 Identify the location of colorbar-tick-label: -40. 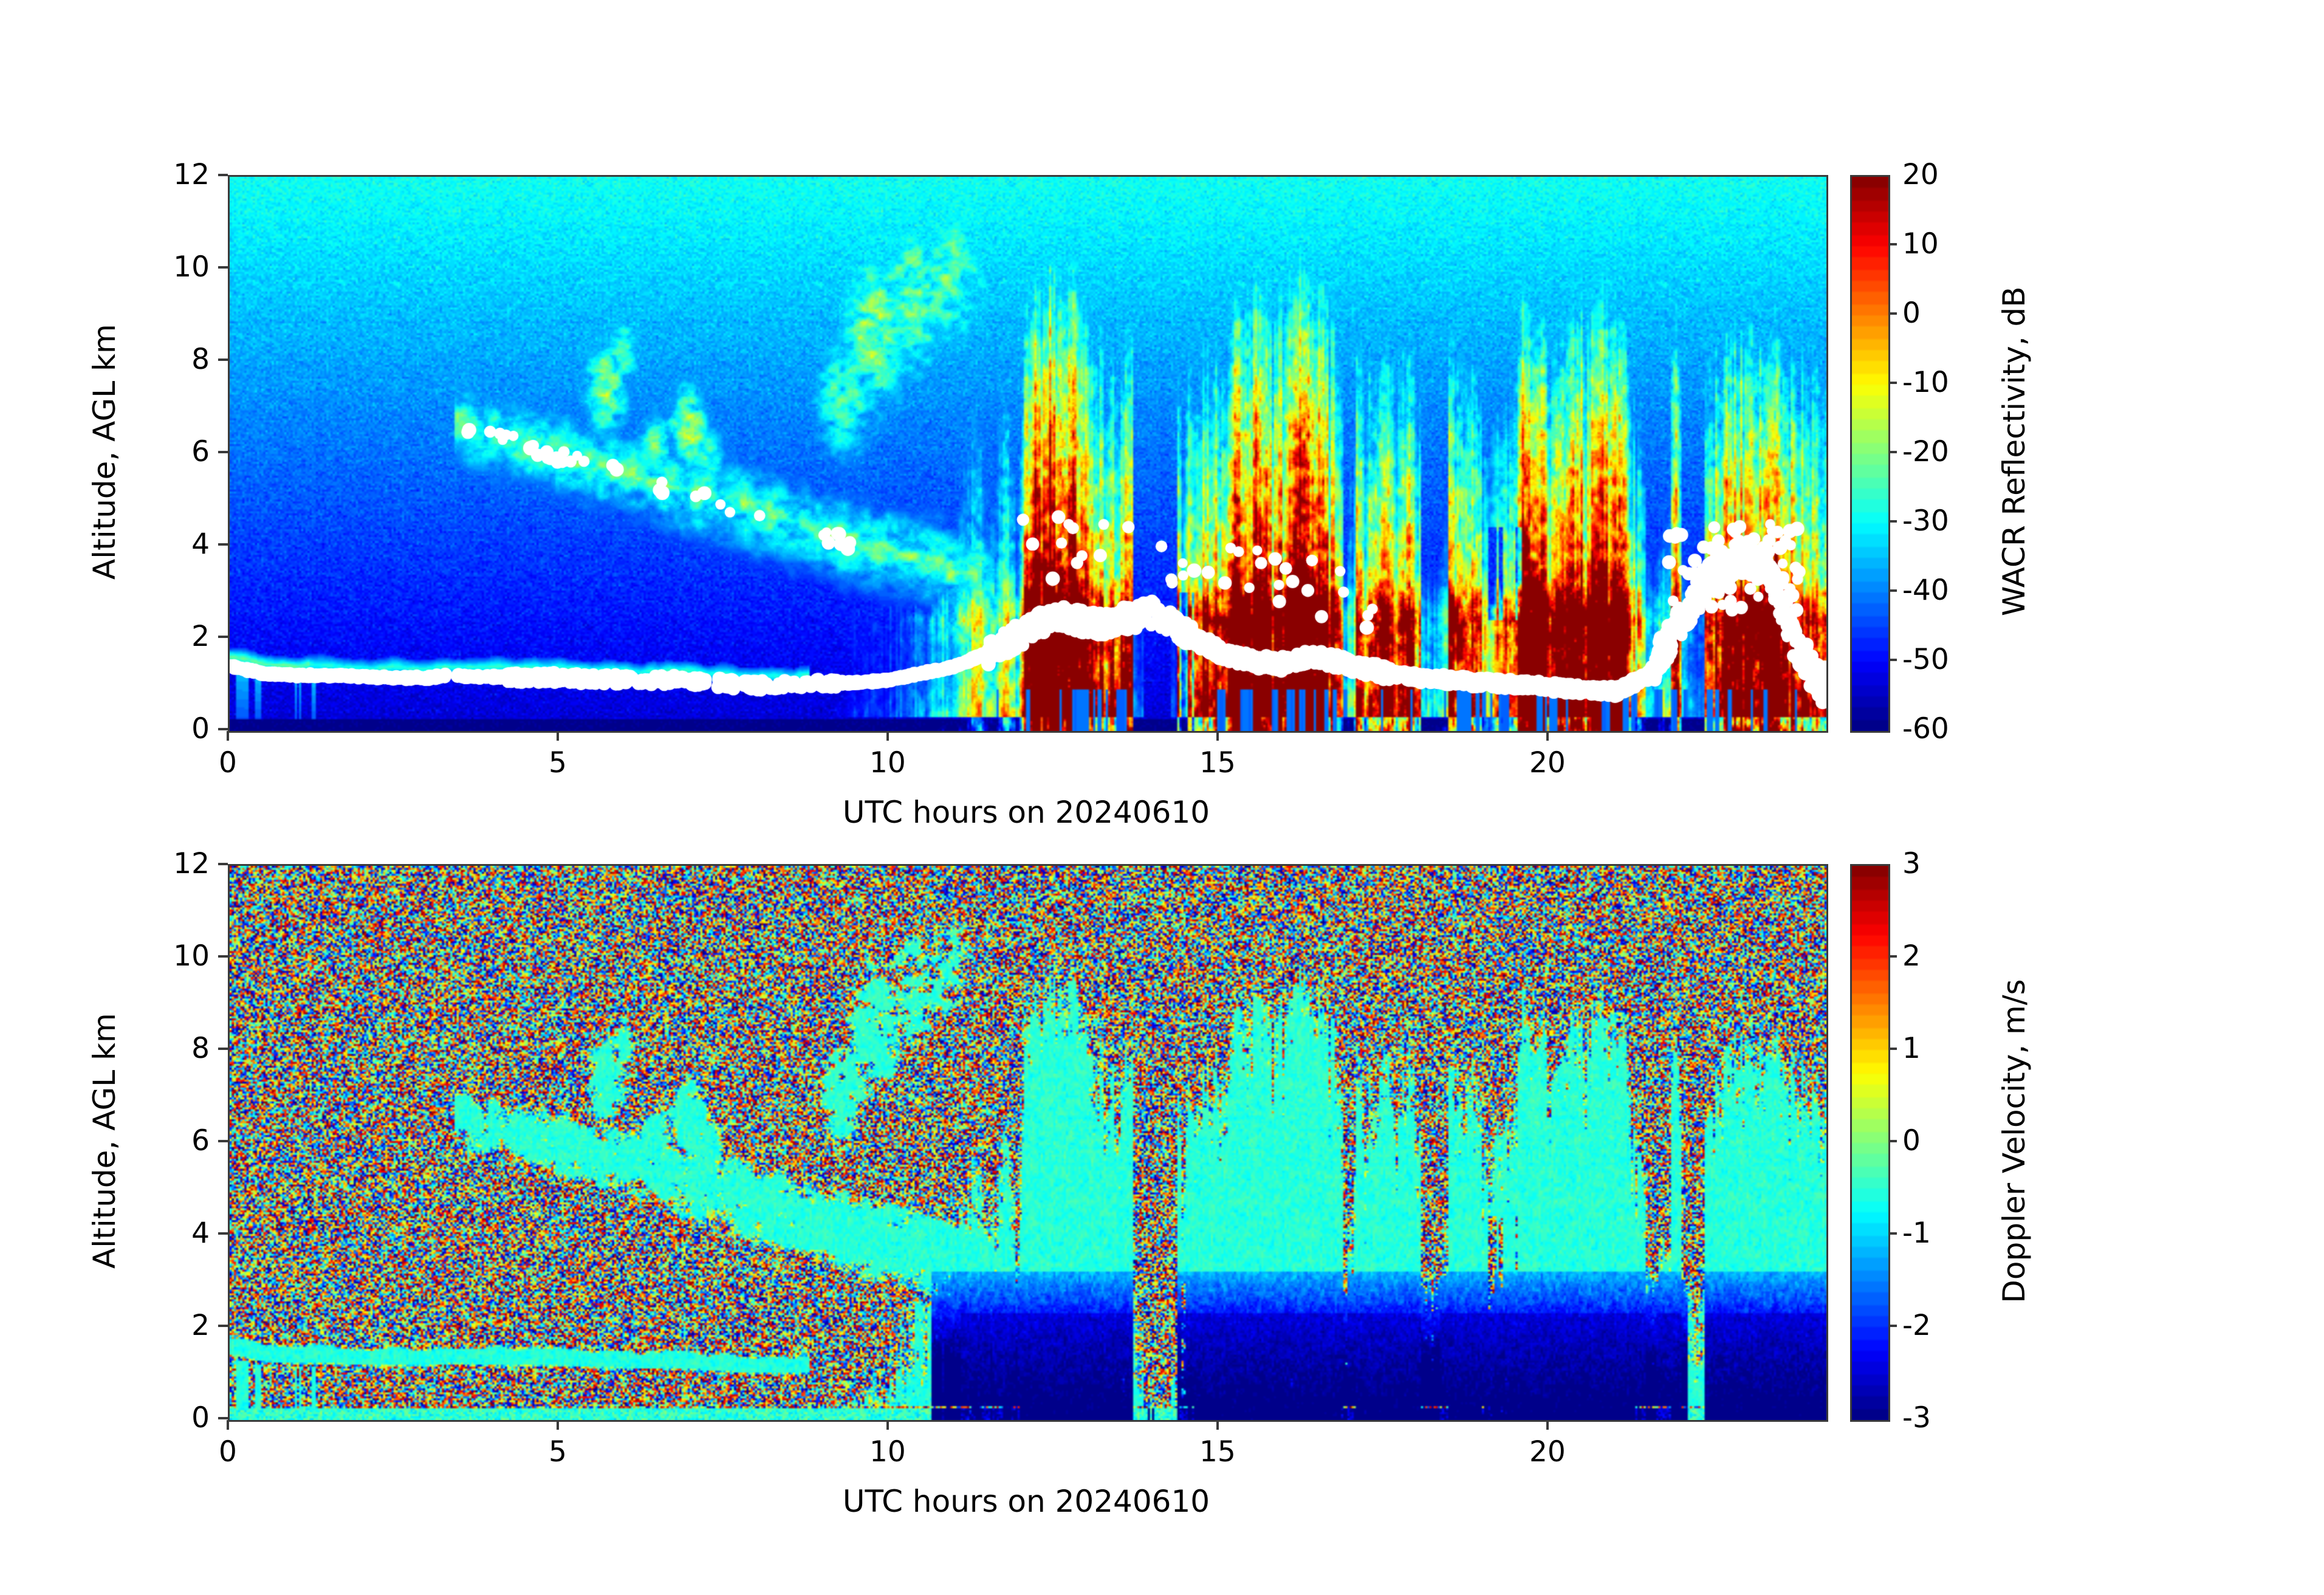
(1926, 590).